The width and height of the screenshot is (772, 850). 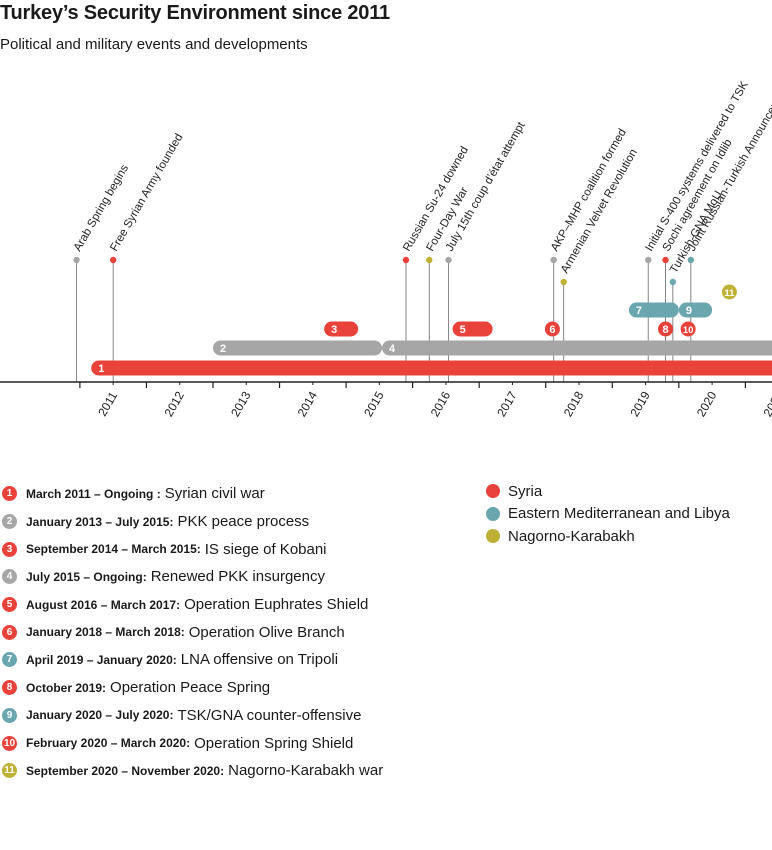 What do you see at coordinates (101, 369) in the screenshot?
I see `period-number: 1` at bounding box center [101, 369].